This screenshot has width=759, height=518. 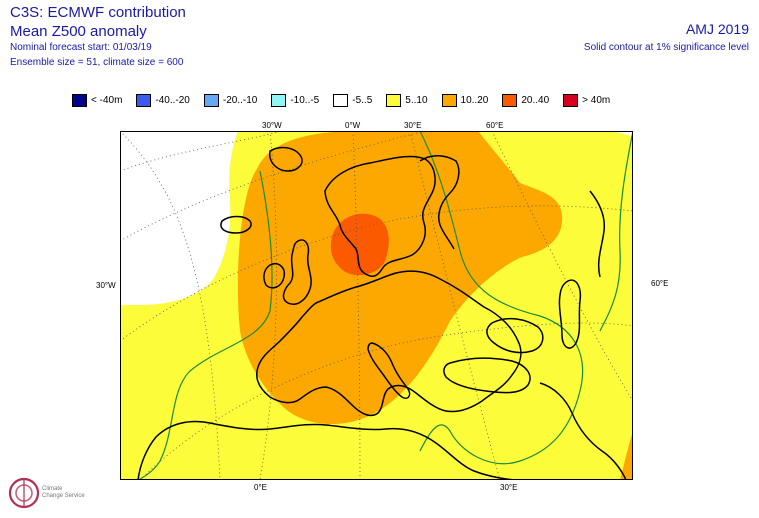 What do you see at coordinates (106, 285) in the screenshot?
I see `tick-left-30w: 30°W` at bounding box center [106, 285].